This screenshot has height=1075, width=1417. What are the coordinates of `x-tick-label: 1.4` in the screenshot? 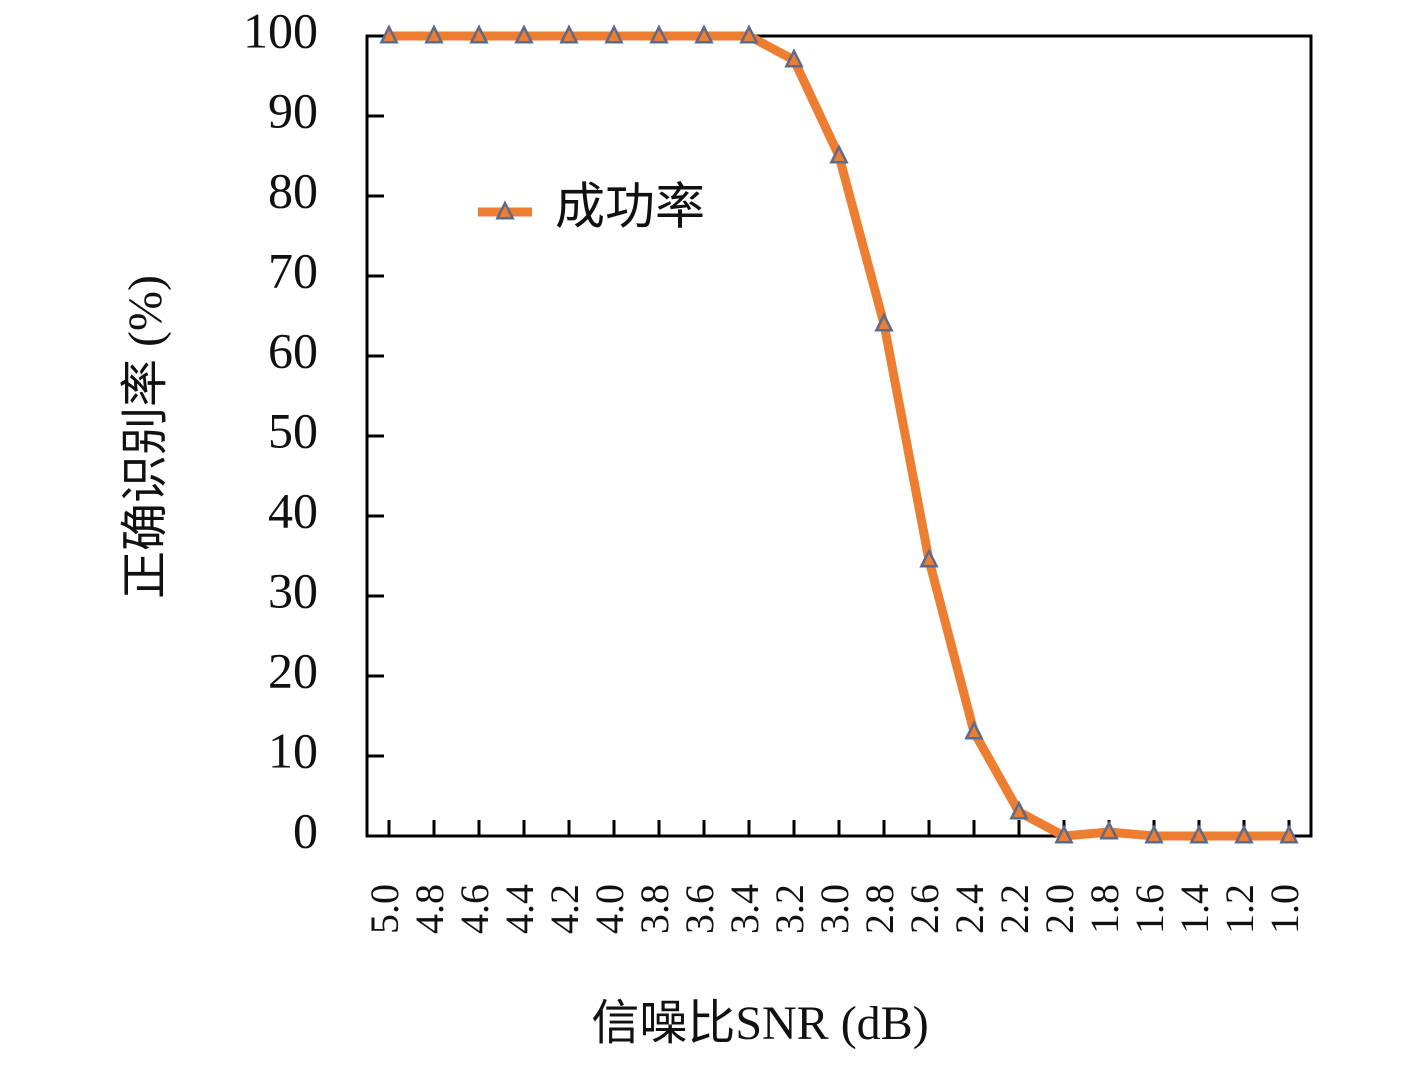 It's located at (1194, 909).